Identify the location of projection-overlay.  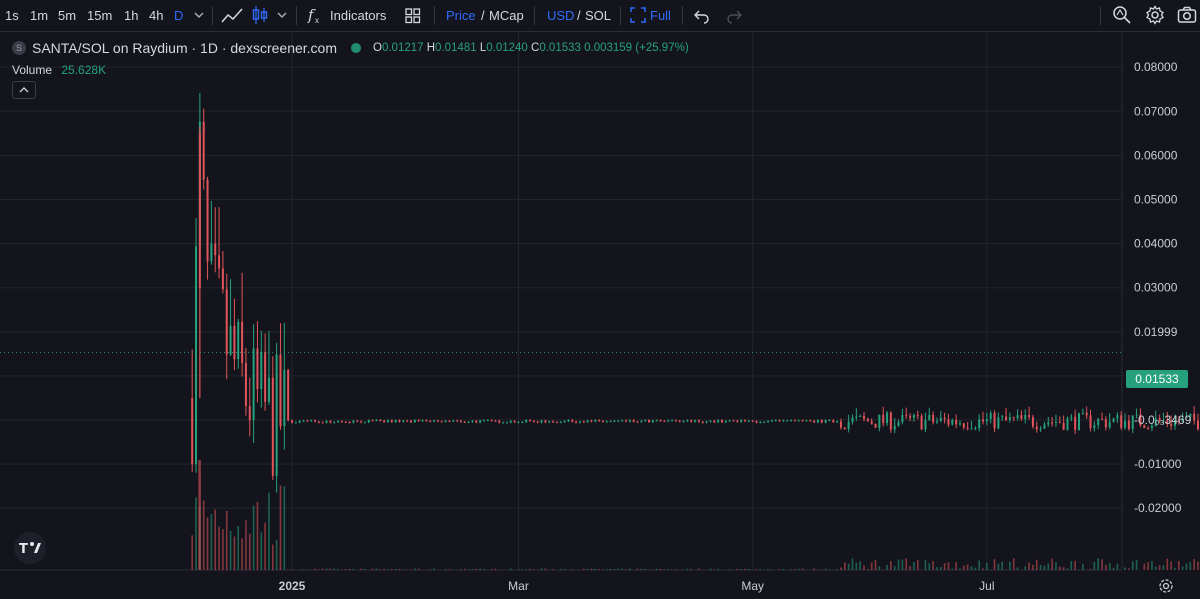
(561, 352).